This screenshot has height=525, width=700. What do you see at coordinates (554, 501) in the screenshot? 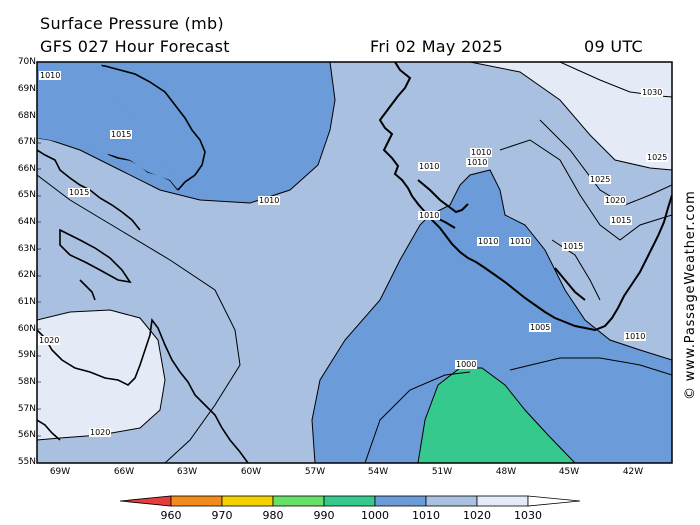
I see `legend-swatch-max` at bounding box center [554, 501].